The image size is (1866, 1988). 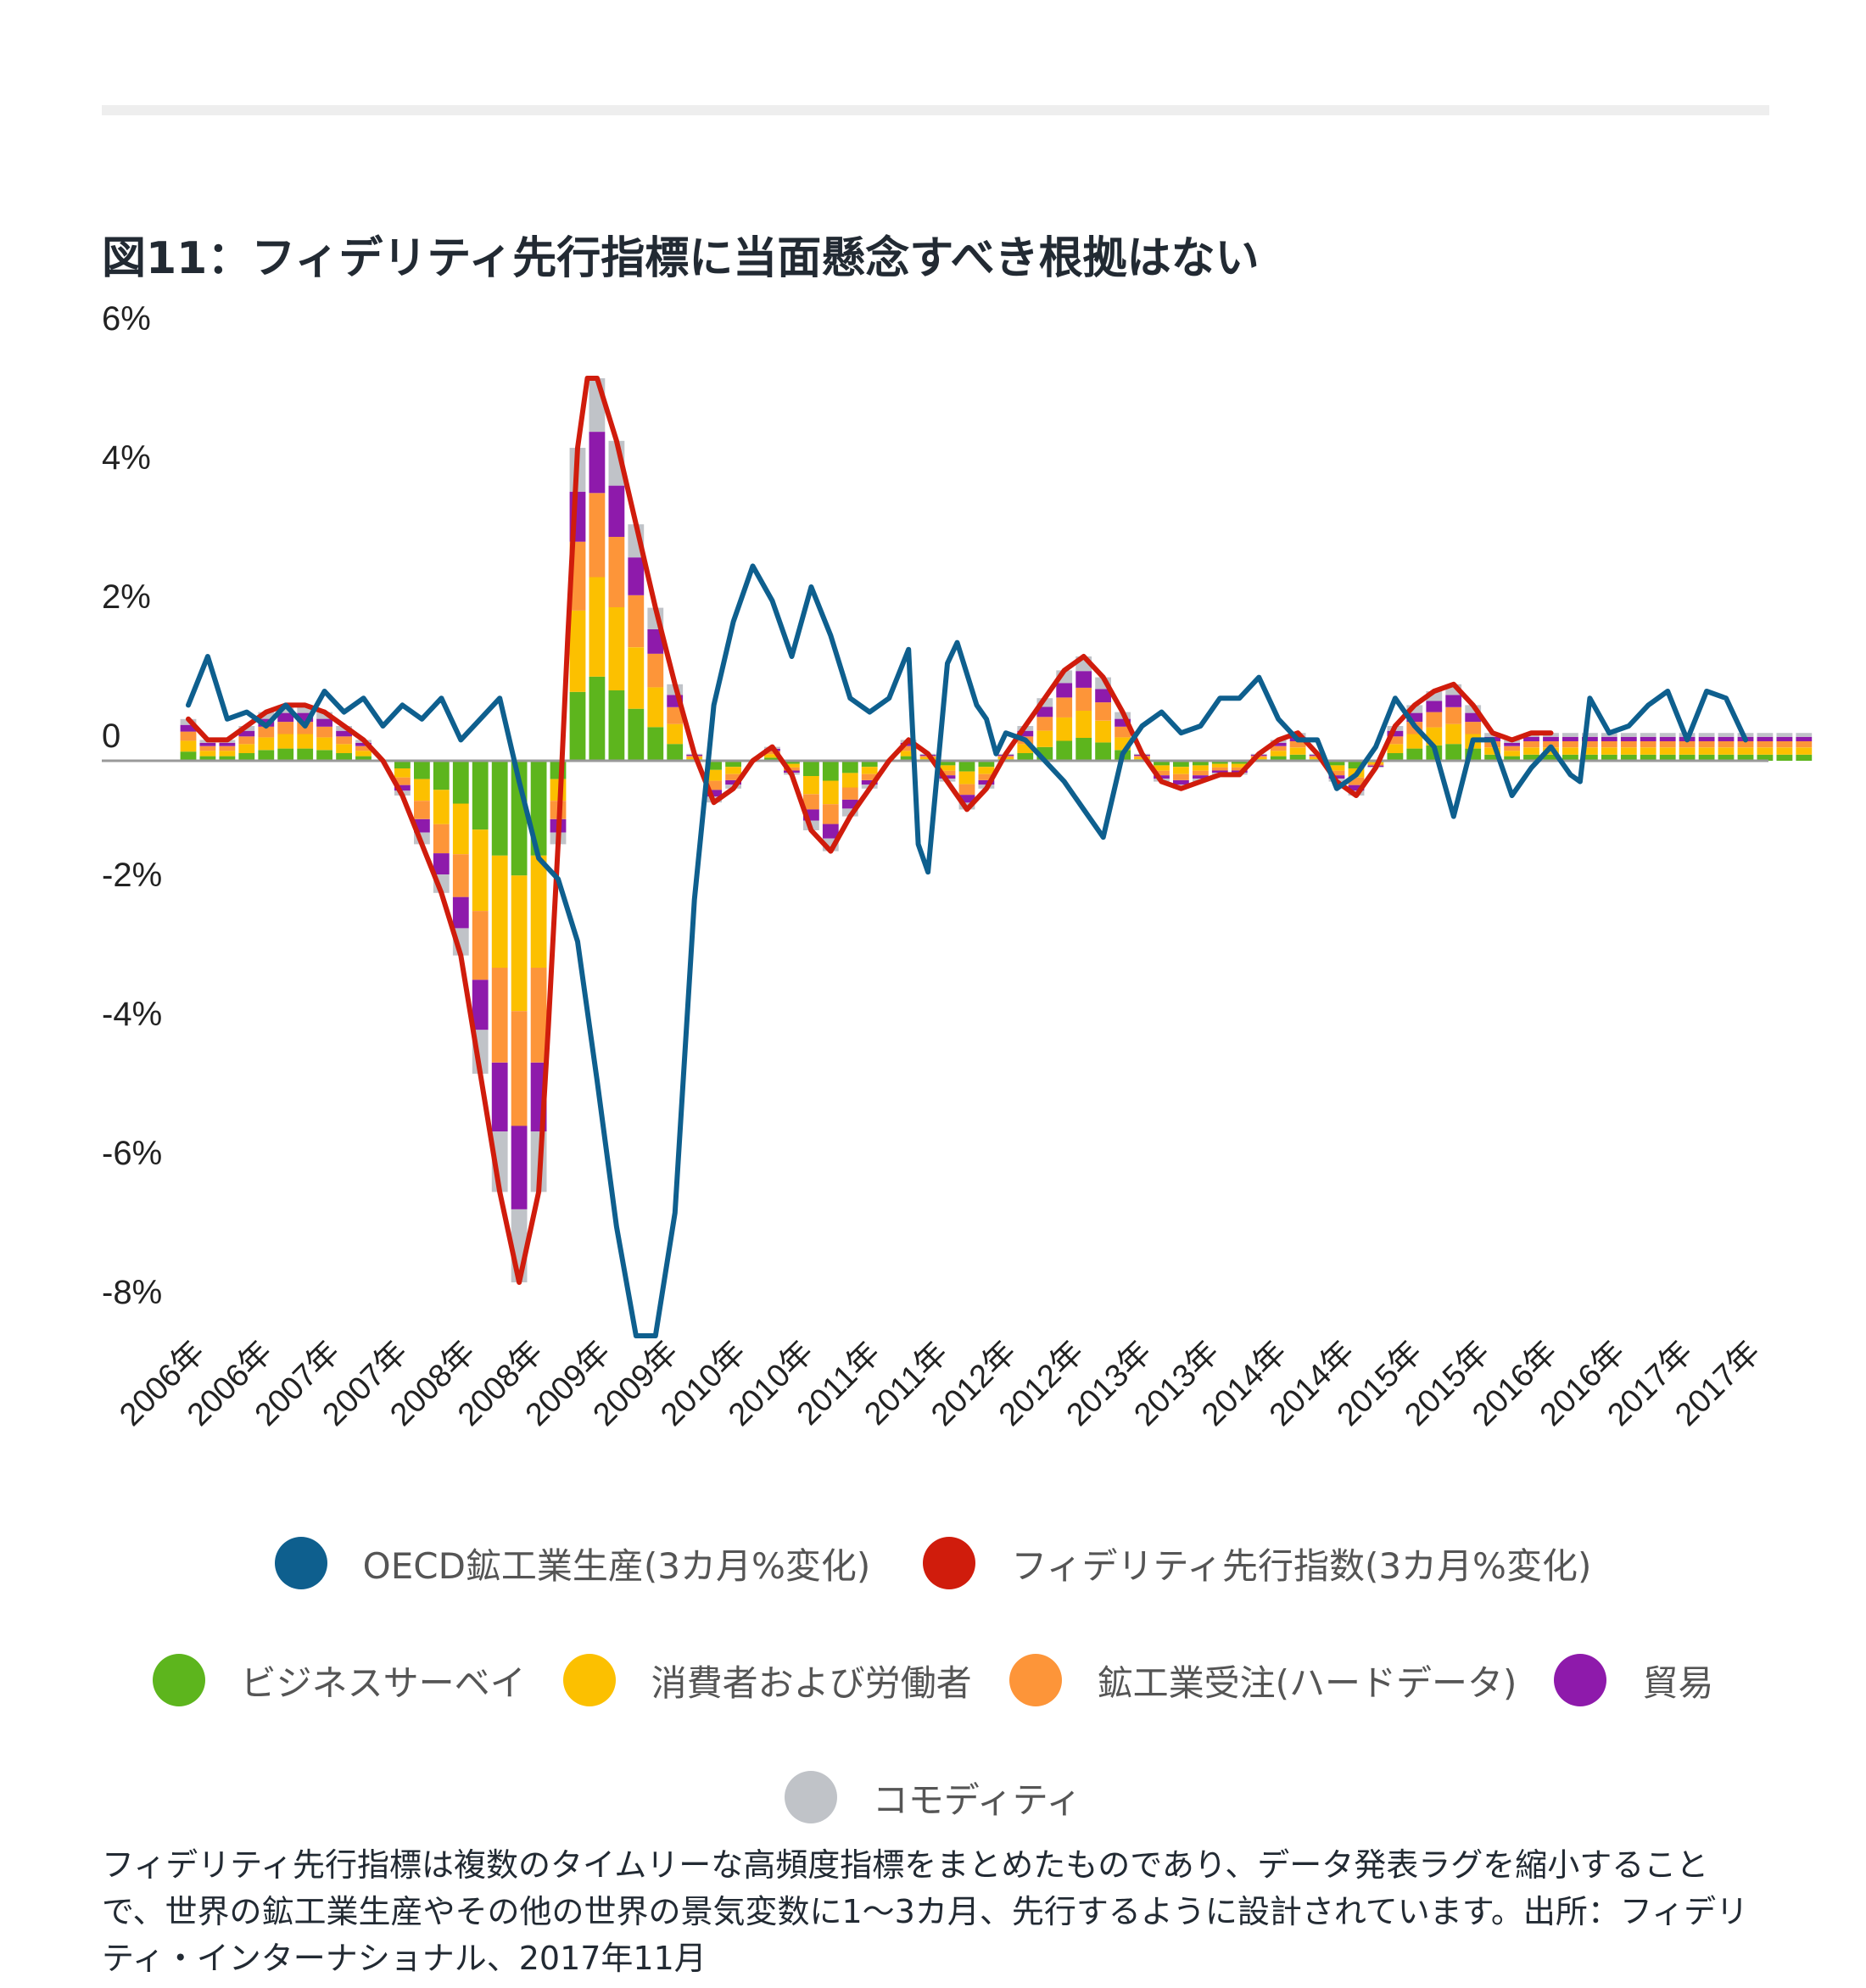 What do you see at coordinates (132, 1153) in the screenshot?
I see `y-tick-label: -6%` at bounding box center [132, 1153].